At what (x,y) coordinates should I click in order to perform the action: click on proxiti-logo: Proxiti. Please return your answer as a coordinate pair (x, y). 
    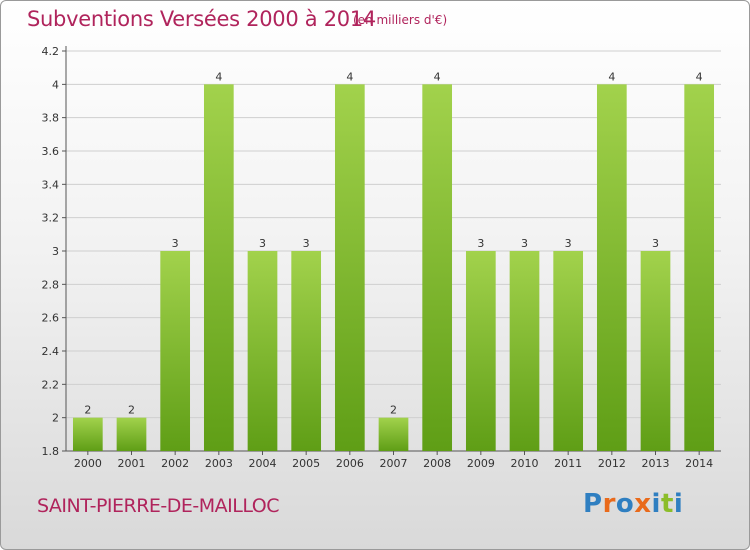
    Looking at the image, I should click on (633, 504).